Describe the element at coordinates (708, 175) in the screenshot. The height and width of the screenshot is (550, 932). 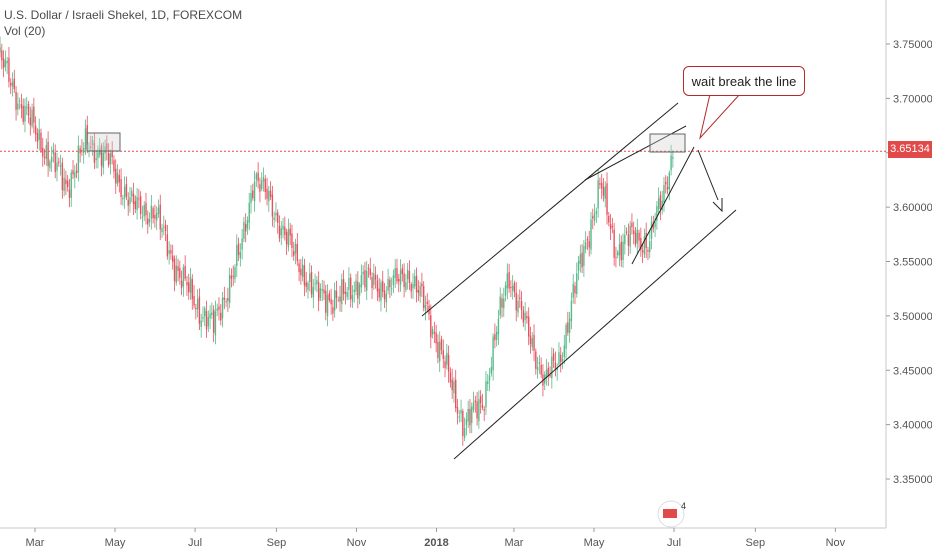
I see `breakdown-arrow-line` at that location.